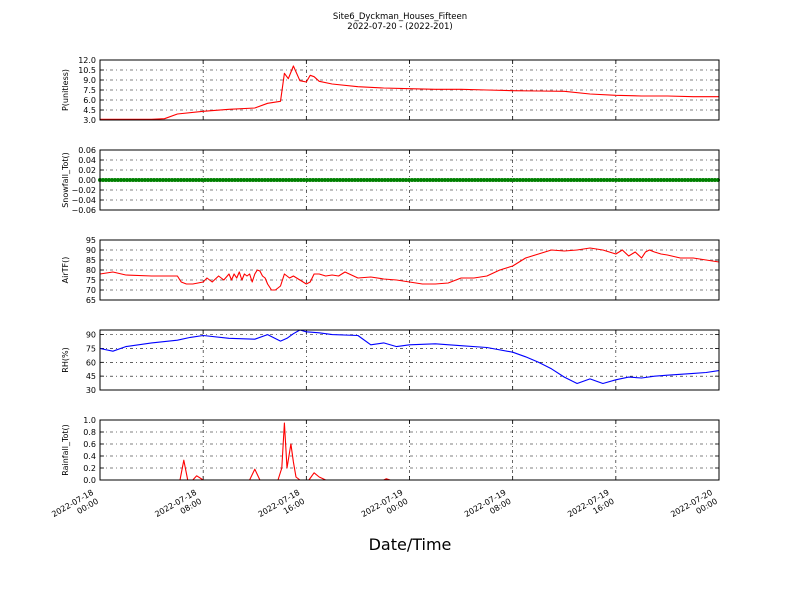 Image resolution: width=800 pixels, height=600 pixels. I want to click on y-tick-label: 9.0, so click(89, 80).